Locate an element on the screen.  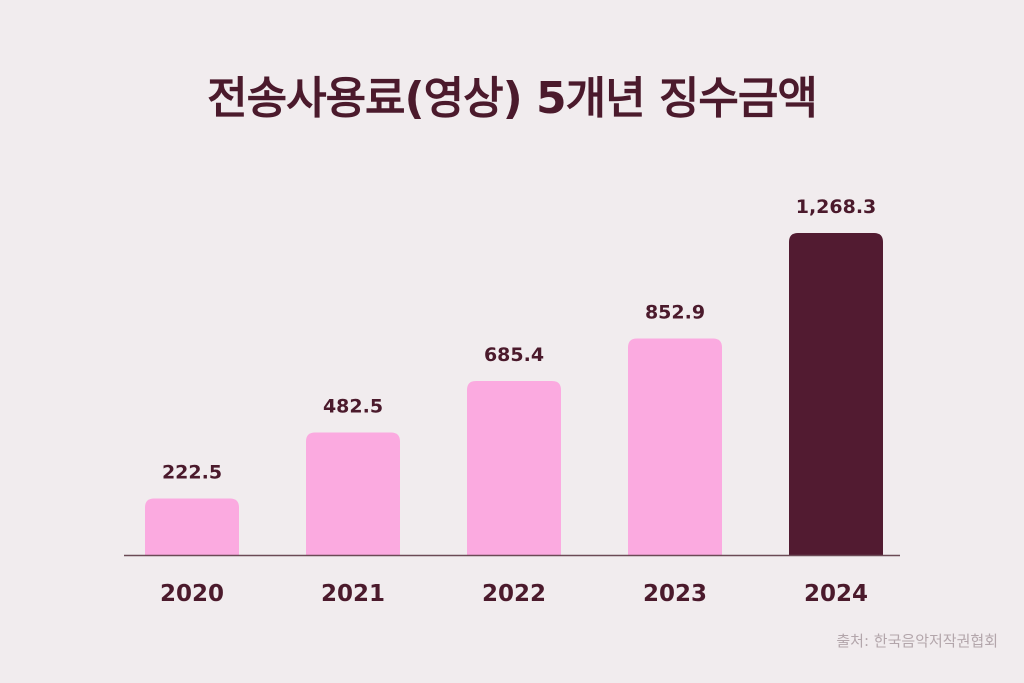
value-label-2024: 1,268.3 is located at coordinates (836, 207).